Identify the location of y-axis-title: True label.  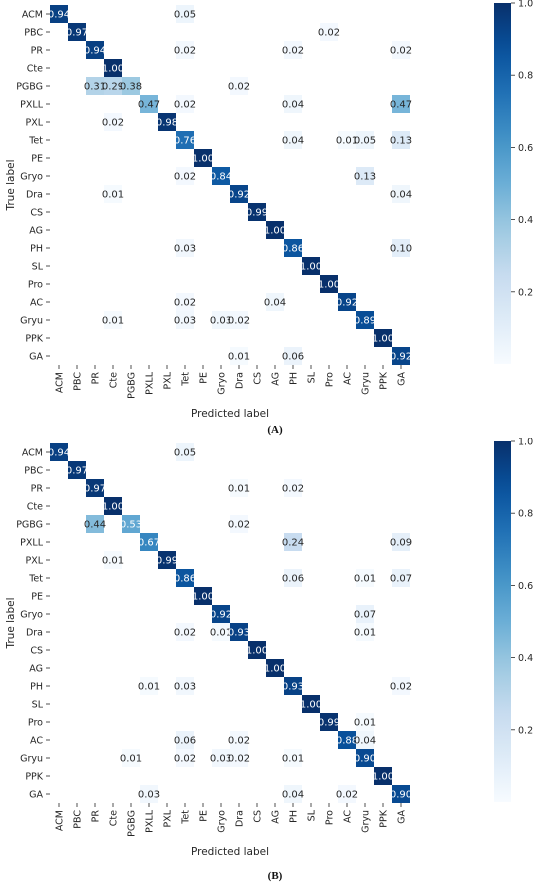
(11, 185).